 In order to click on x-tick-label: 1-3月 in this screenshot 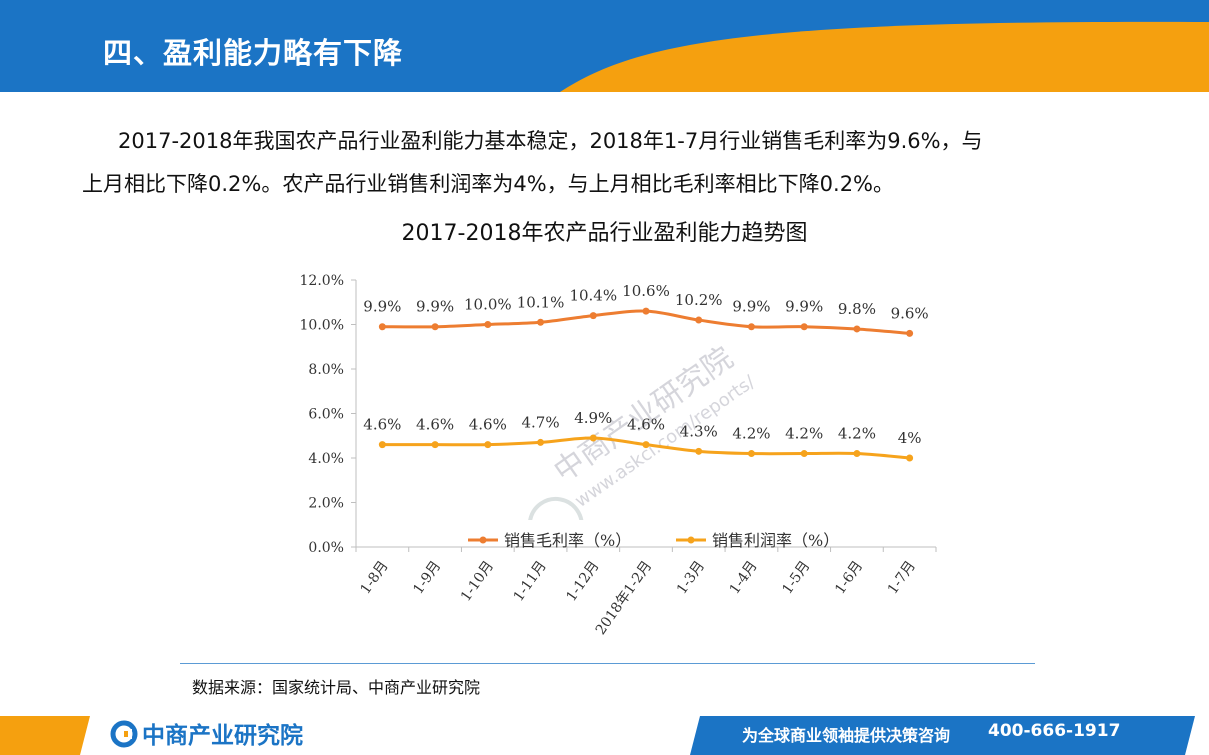, I will do `click(691, 577)`.